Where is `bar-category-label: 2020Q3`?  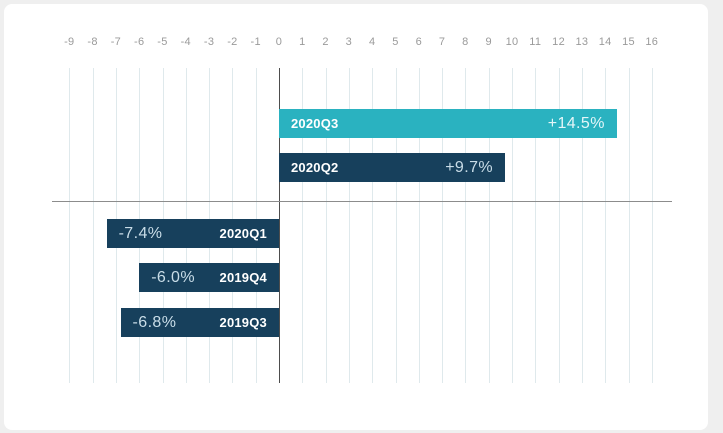
bar-category-label: 2020Q3 is located at coordinates (315, 123).